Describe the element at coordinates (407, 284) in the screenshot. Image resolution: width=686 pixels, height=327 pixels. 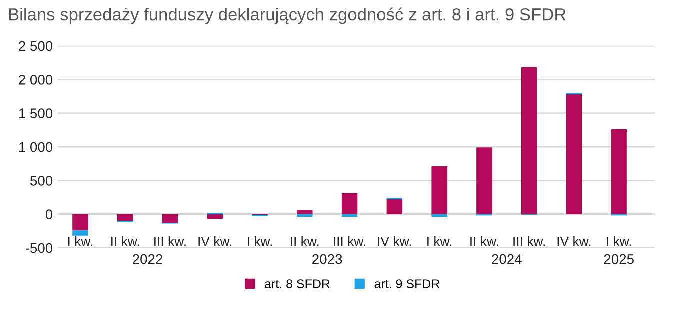
I see `legend-label: art. 9 SFDR` at that location.